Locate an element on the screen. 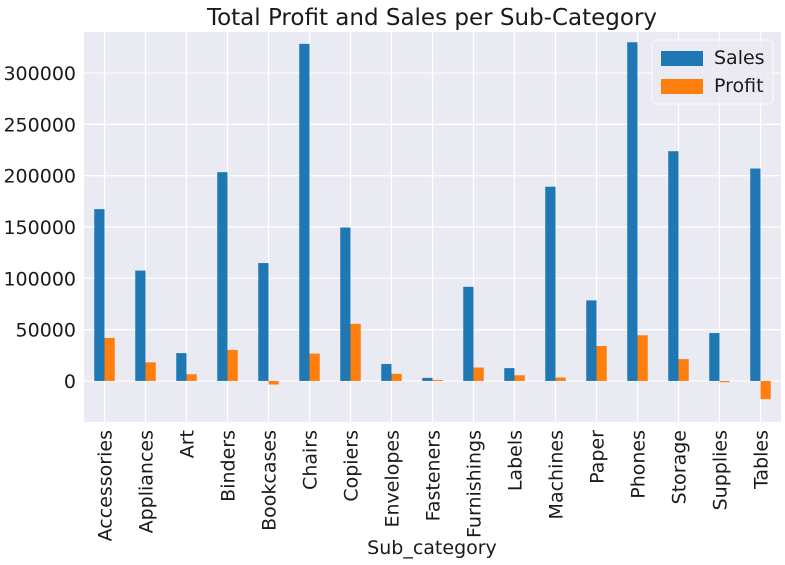 This screenshot has height=565, width=785. legend-swatch-sales is located at coordinates (682, 58).